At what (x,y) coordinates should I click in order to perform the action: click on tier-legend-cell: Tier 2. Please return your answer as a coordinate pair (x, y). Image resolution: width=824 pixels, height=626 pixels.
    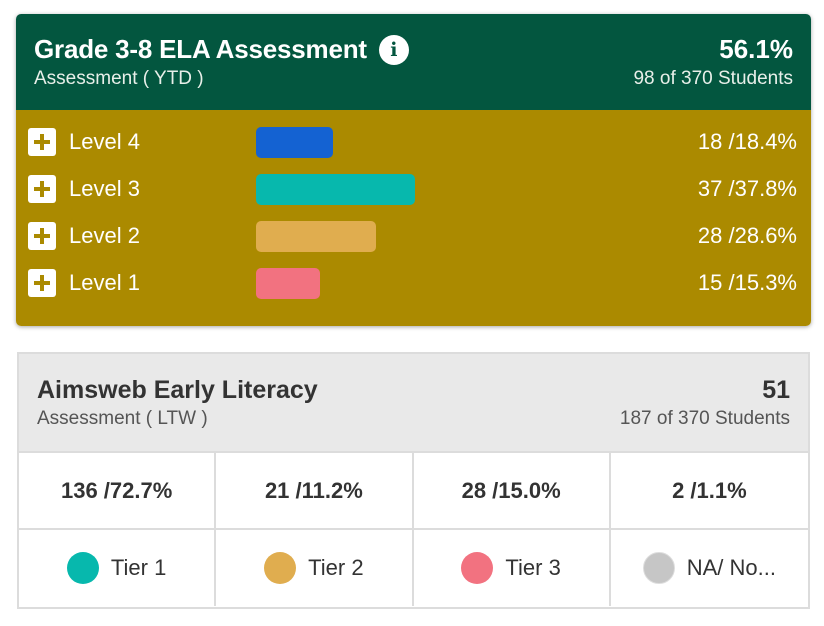
    Looking at the image, I should click on (315, 568).